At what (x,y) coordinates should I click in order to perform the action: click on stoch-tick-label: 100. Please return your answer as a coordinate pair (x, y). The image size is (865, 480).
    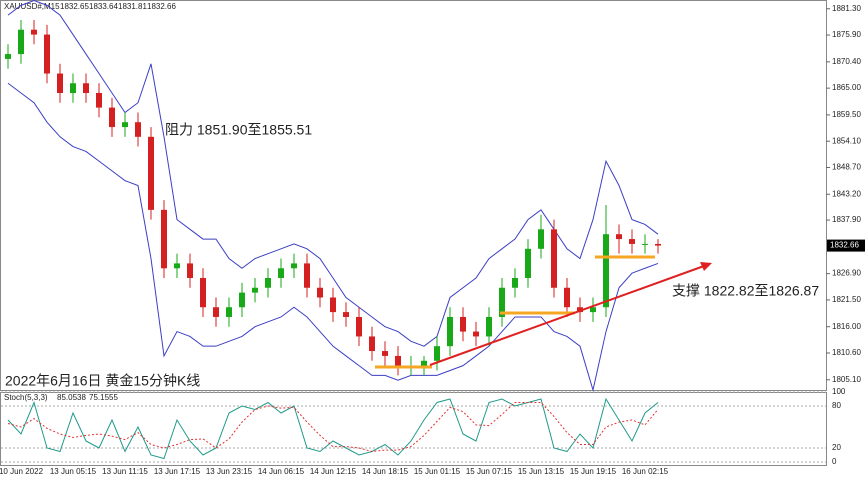
    Looking at the image, I should click on (839, 391).